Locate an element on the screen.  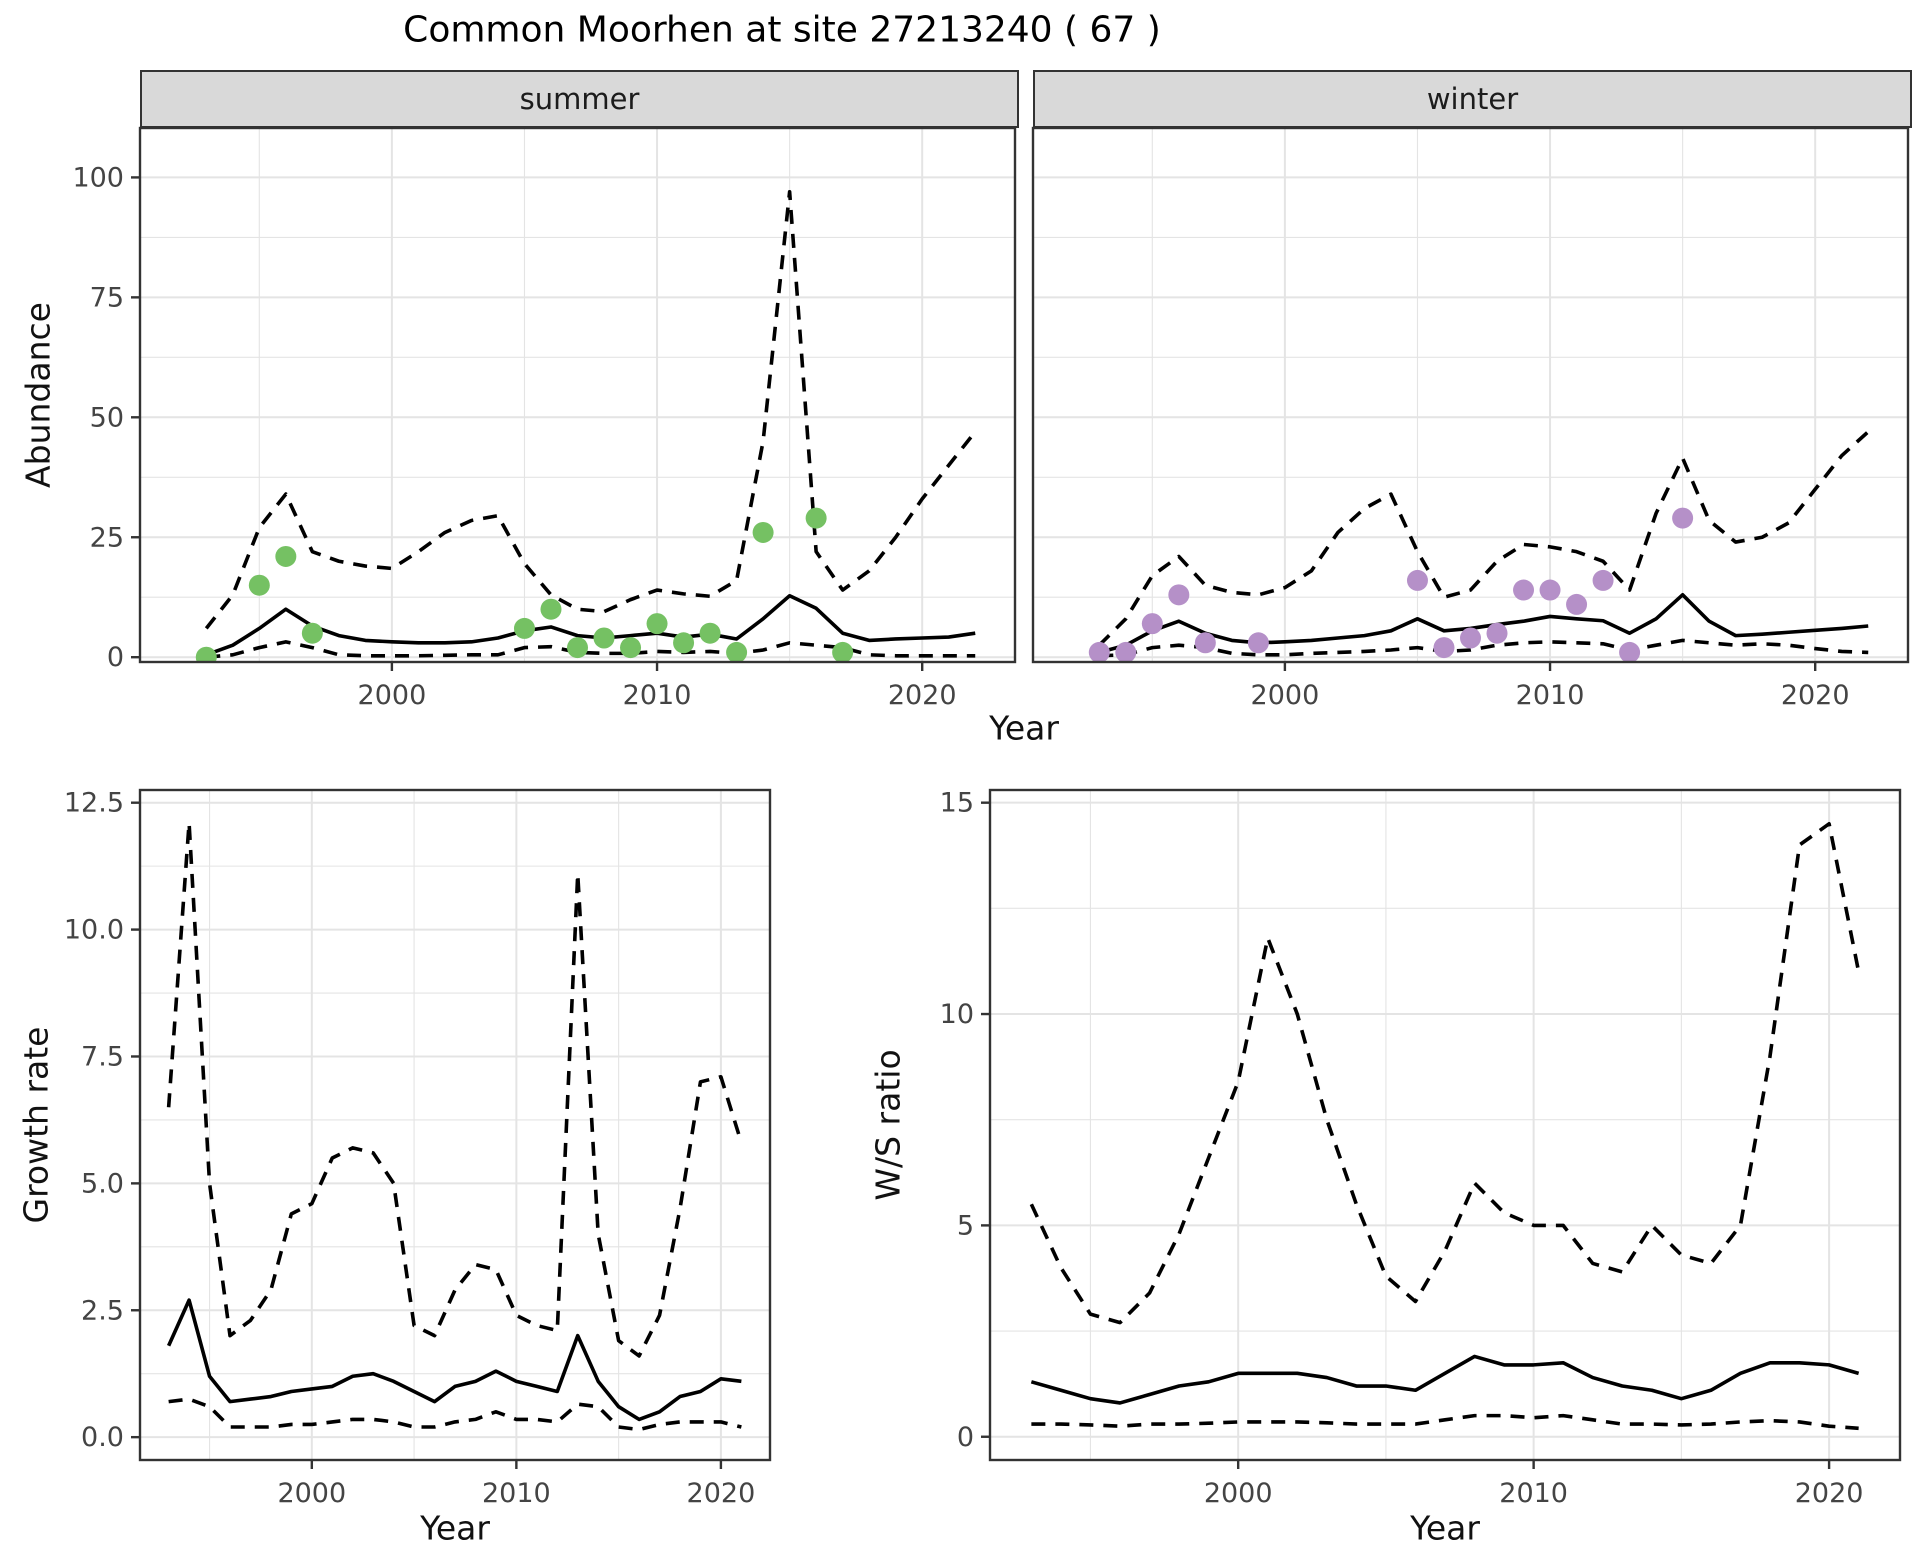
facet-strip-summer-label: summer is located at coordinates (579, 99).